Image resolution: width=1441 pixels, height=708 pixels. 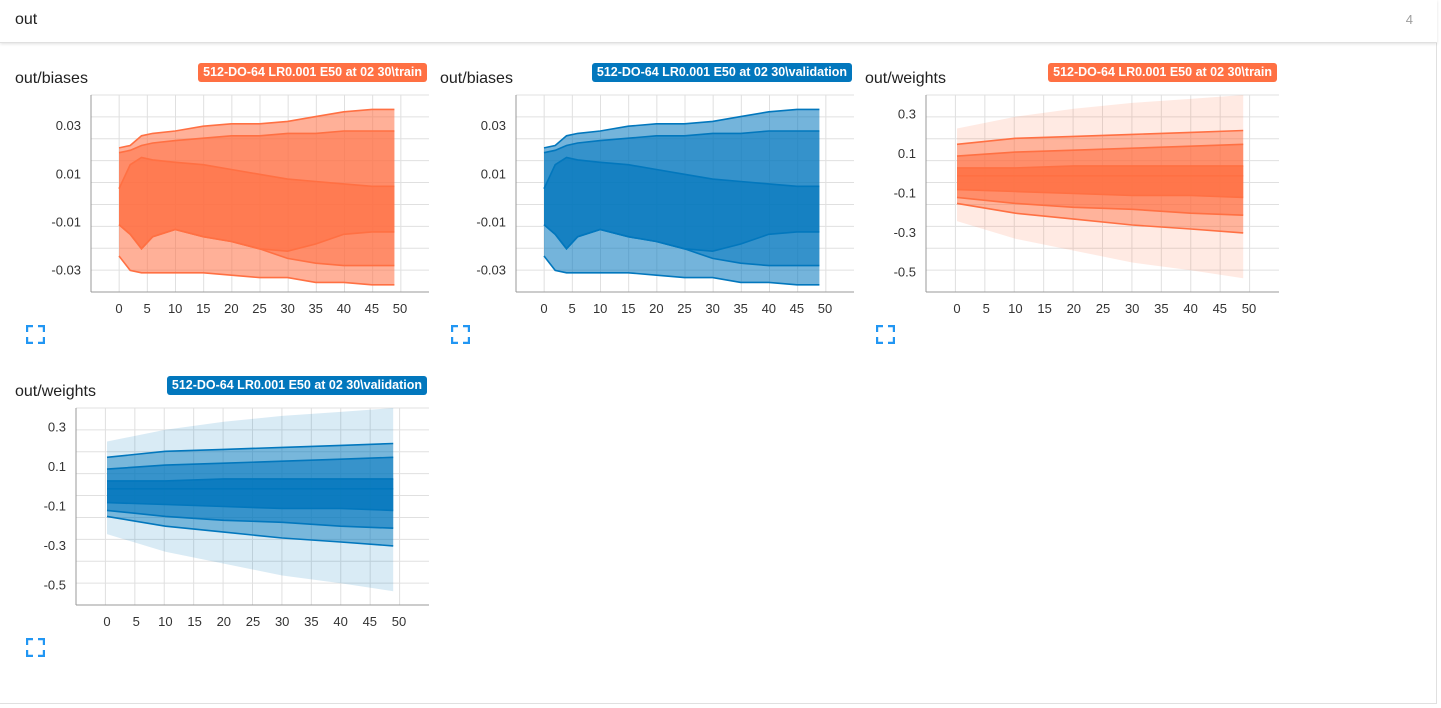 What do you see at coordinates (66, 221) in the screenshot?
I see `y-tick-label: -0.01` at bounding box center [66, 221].